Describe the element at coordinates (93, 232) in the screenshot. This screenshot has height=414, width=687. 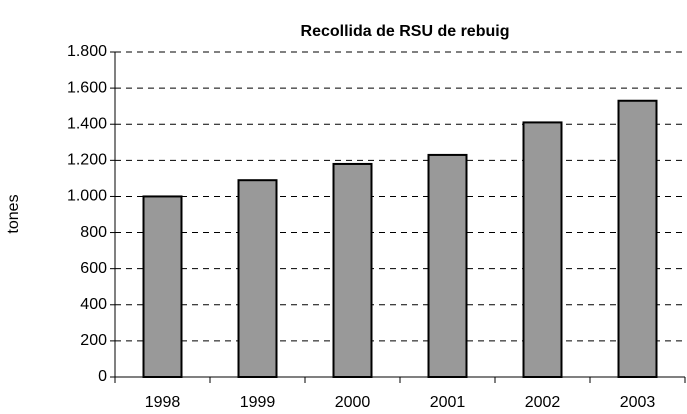
I see `y-tick-label: 800` at that location.